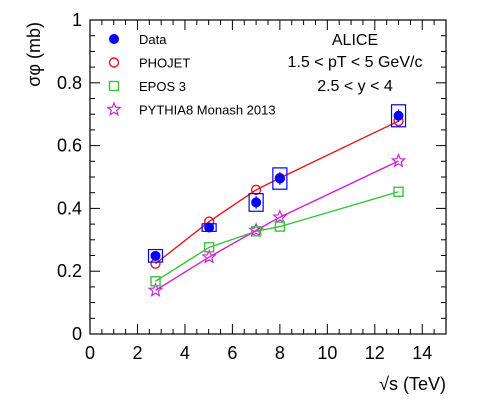  What do you see at coordinates (69, 83) in the screenshot?
I see `y-tick-label: 0.8` at bounding box center [69, 83].